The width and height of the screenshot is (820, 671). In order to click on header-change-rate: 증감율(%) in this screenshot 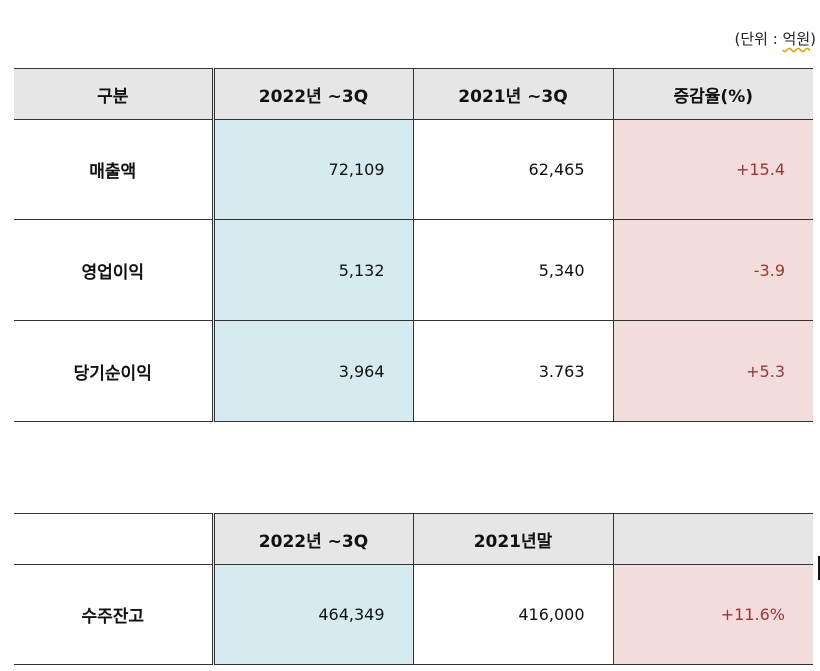, I will do `click(712, 94)`.